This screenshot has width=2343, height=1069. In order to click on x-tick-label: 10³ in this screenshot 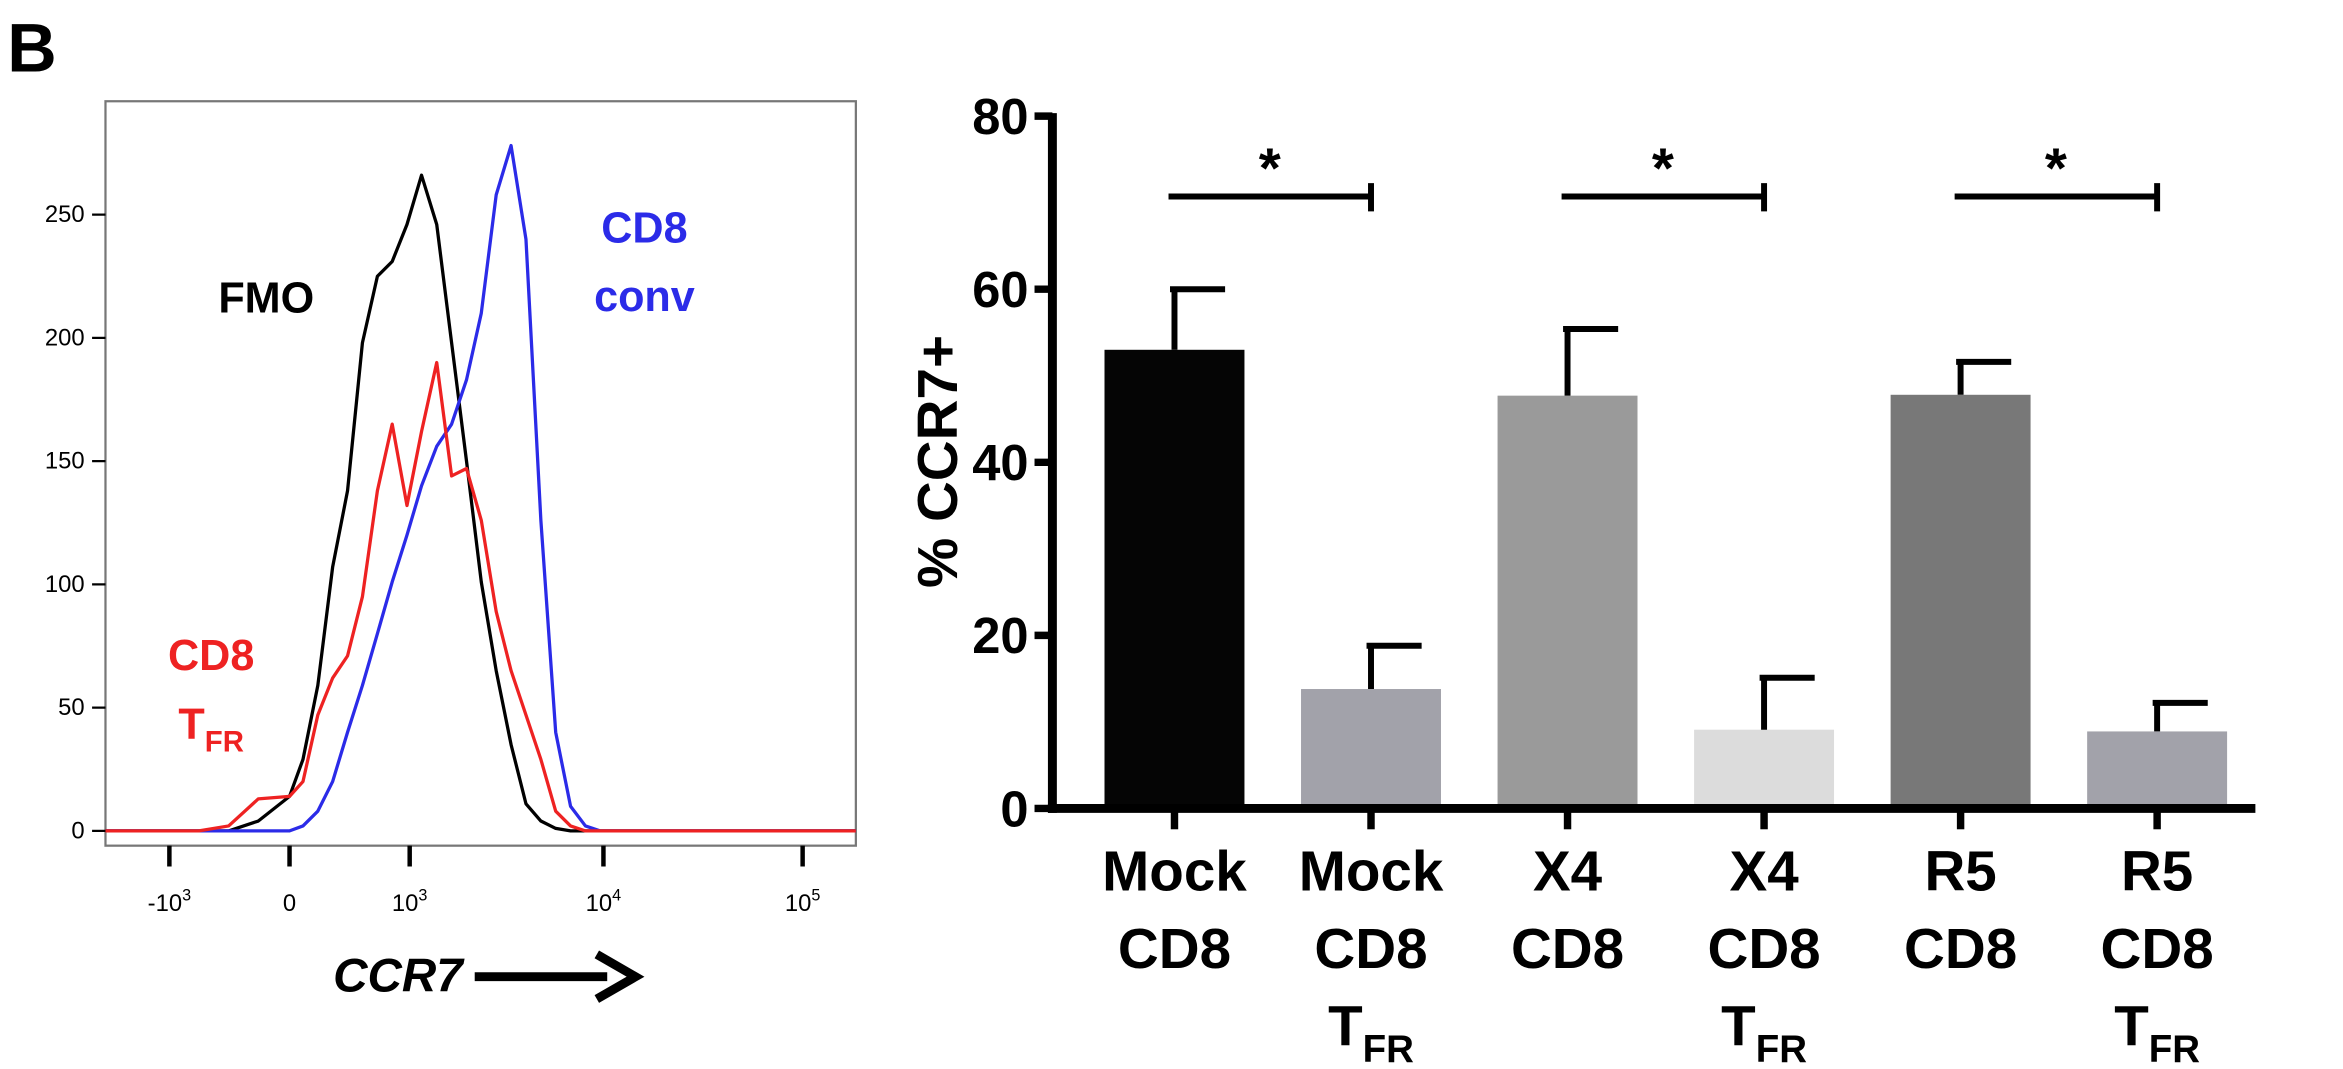, I will do `click(410, 901)`.